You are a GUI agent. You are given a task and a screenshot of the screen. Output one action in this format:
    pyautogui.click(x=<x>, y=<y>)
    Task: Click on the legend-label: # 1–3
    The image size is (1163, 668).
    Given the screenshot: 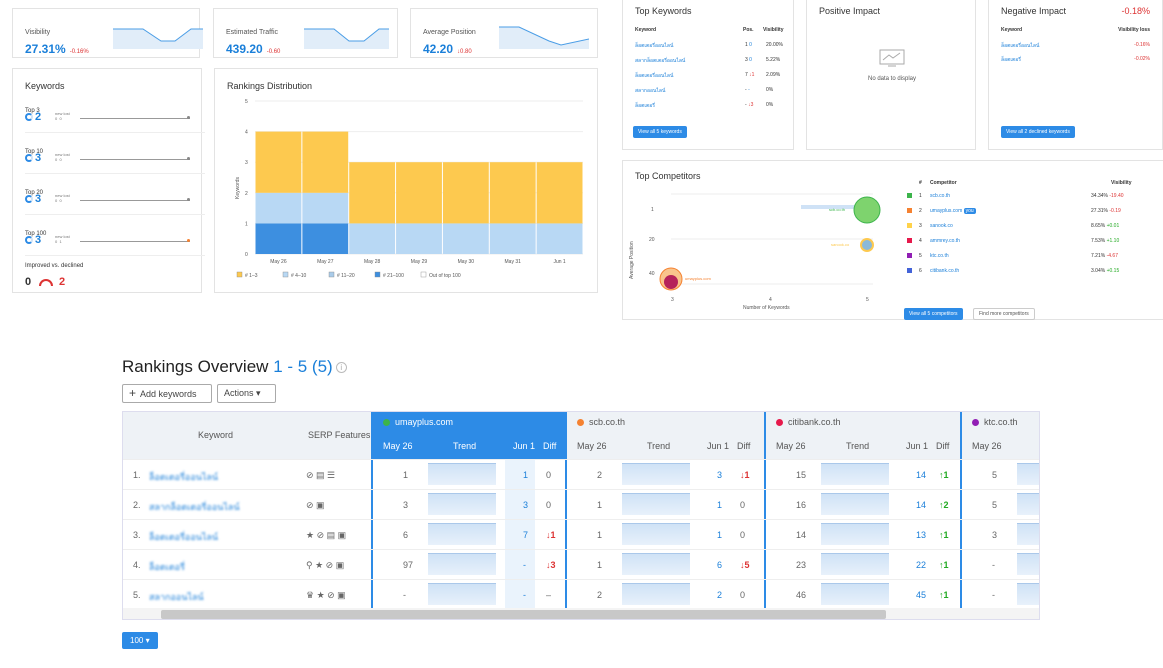 What is the action you would take?
    pyautogui.click(x=251, y=276)
    